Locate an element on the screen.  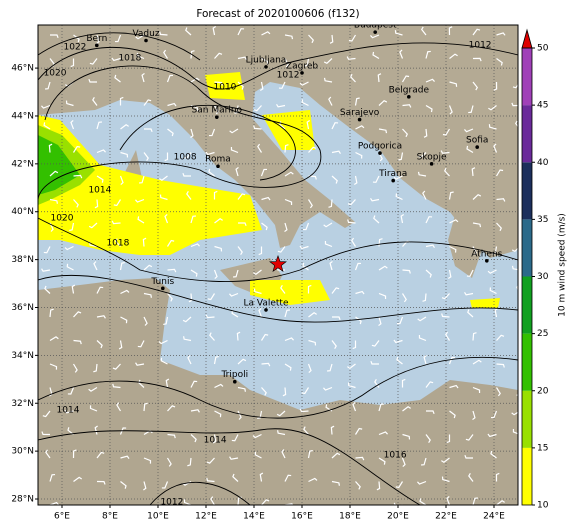
isobar-label: 1022 is located at coordinates (75, 48).